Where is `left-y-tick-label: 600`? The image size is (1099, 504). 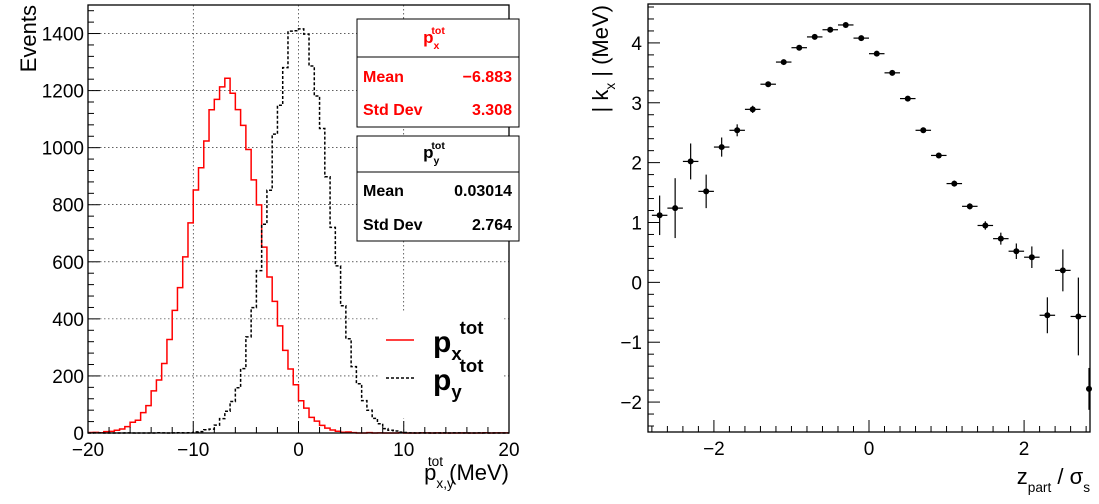 left-y-tick-label: 600 is located at coordinates (68, 263).